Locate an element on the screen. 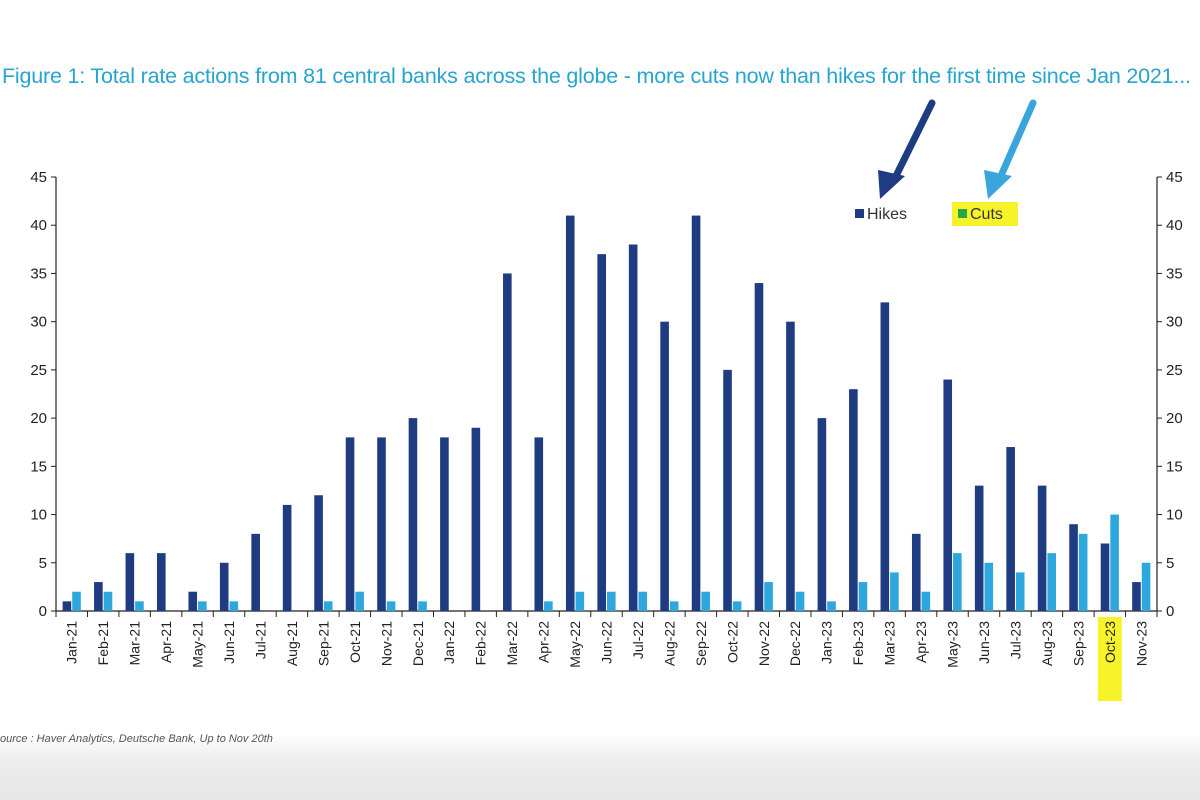  x-tick-label: Jul-21 is located at coordinates (260, 640).